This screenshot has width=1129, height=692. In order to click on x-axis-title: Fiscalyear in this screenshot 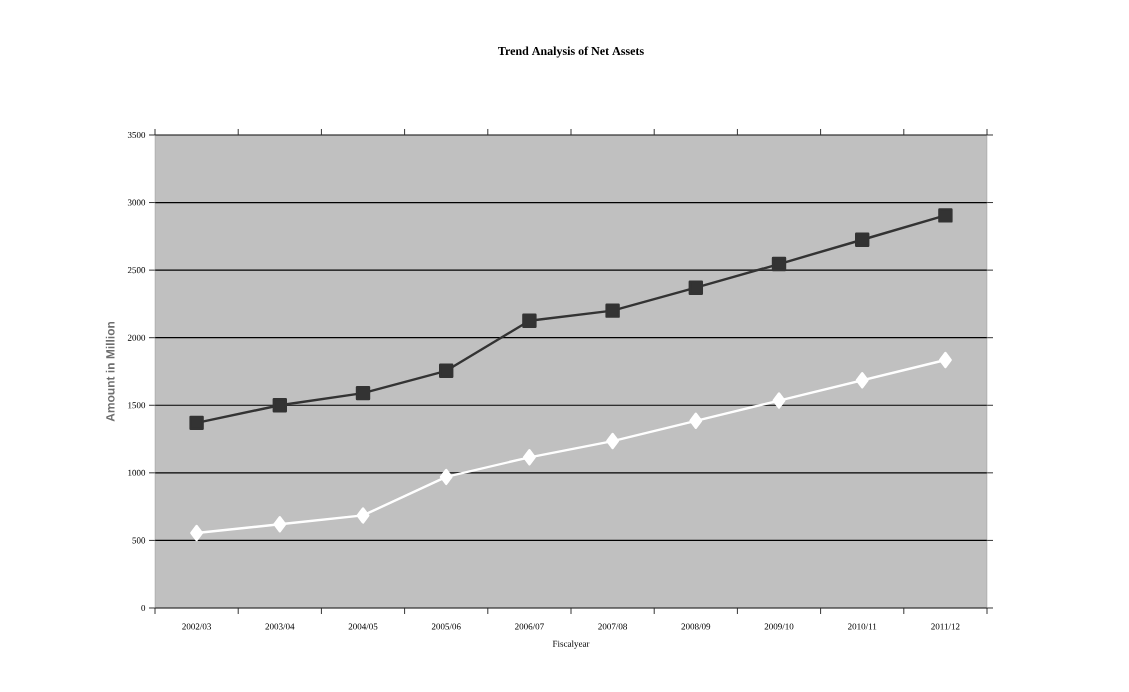, I will do `click(571, 644)`.